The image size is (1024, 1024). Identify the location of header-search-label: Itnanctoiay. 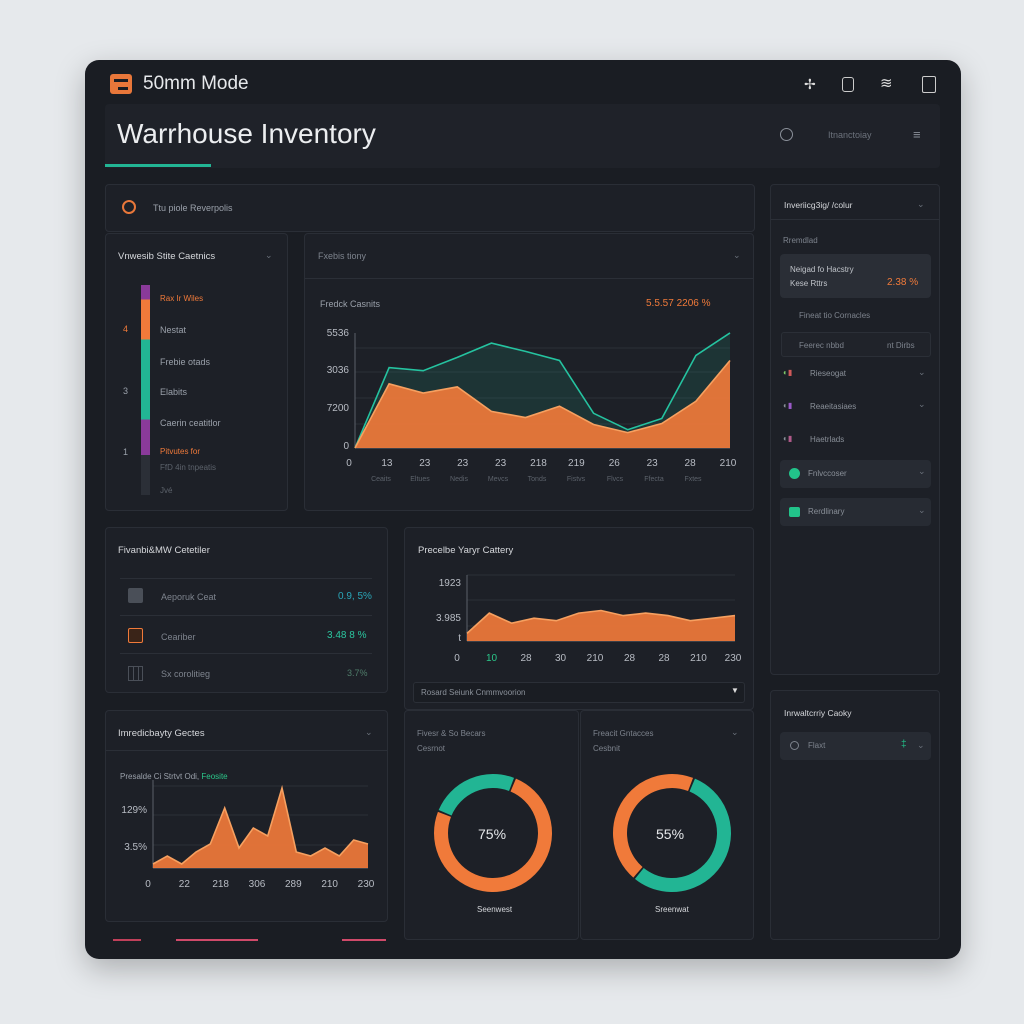
(850, 135).